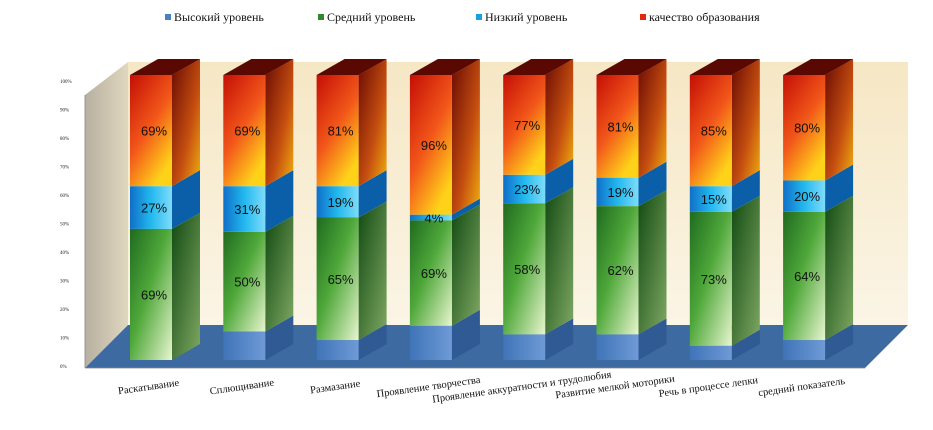 This screenshot has height=430, width=933. Describe the element at coordinates (714, 279) in the screenshot. I see `data-label: 73%` at that location.